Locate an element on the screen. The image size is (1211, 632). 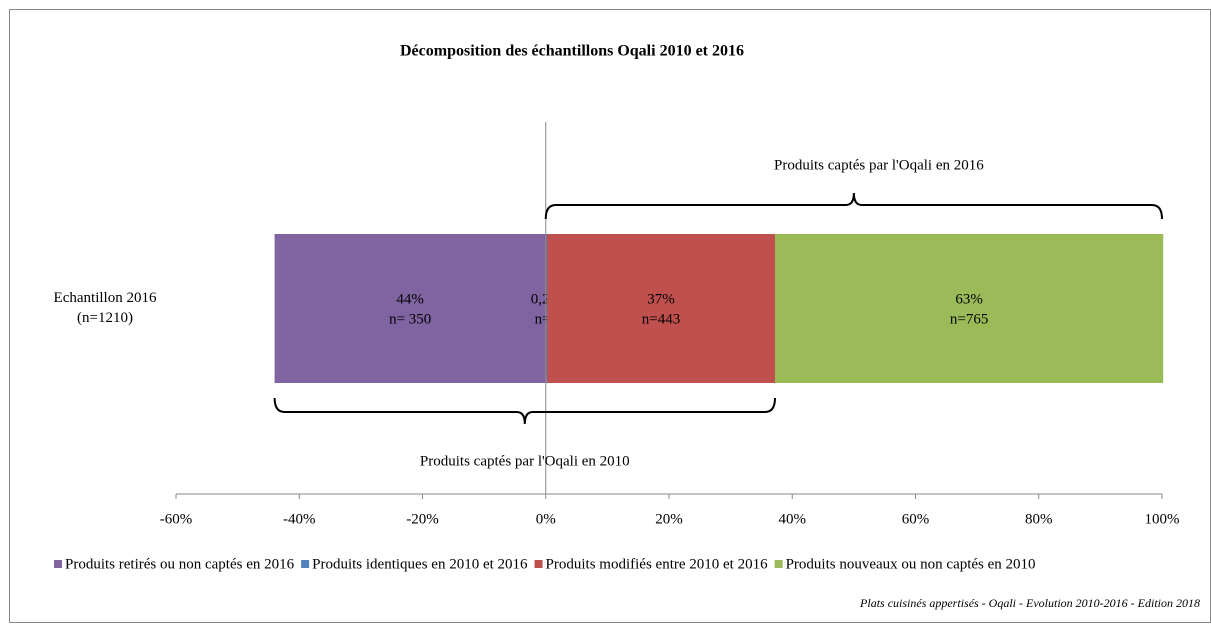
x-tick-label: -40% is located at coordinates (299, 519).